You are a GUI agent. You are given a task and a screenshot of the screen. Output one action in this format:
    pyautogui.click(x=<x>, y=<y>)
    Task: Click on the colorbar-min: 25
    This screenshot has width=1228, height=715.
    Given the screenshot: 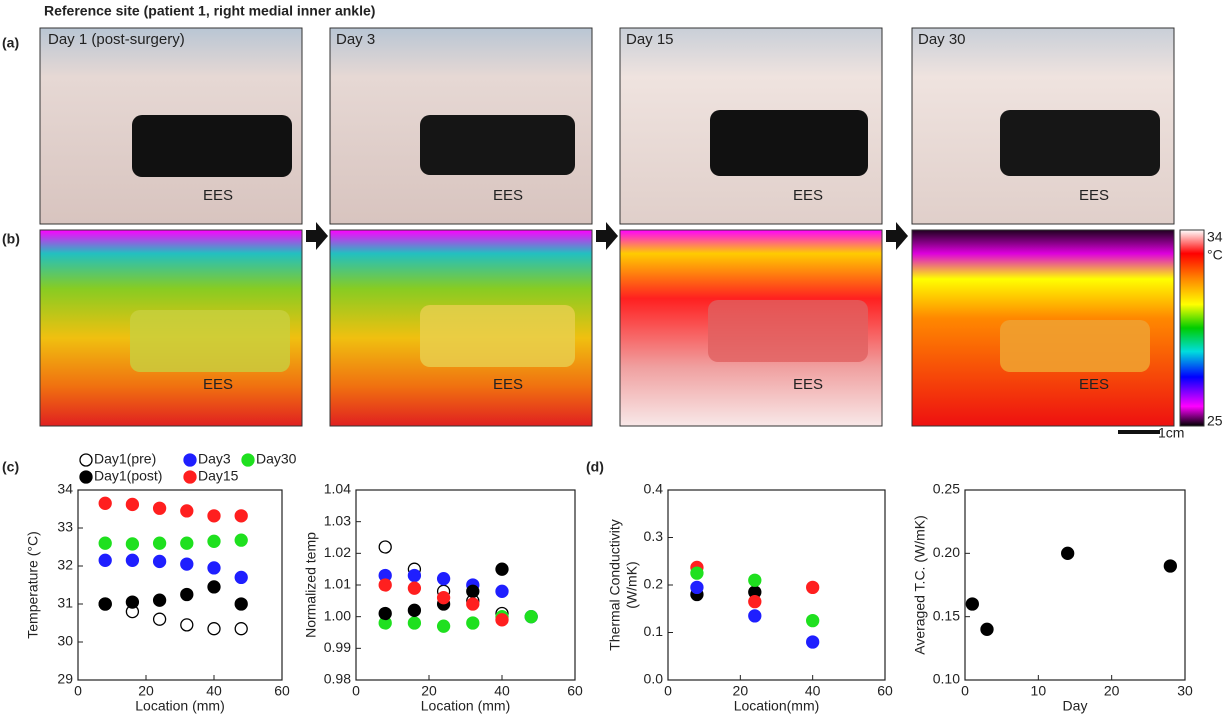 What is the action you would take?
    pyautogui.click(x=1215, y=421)
    